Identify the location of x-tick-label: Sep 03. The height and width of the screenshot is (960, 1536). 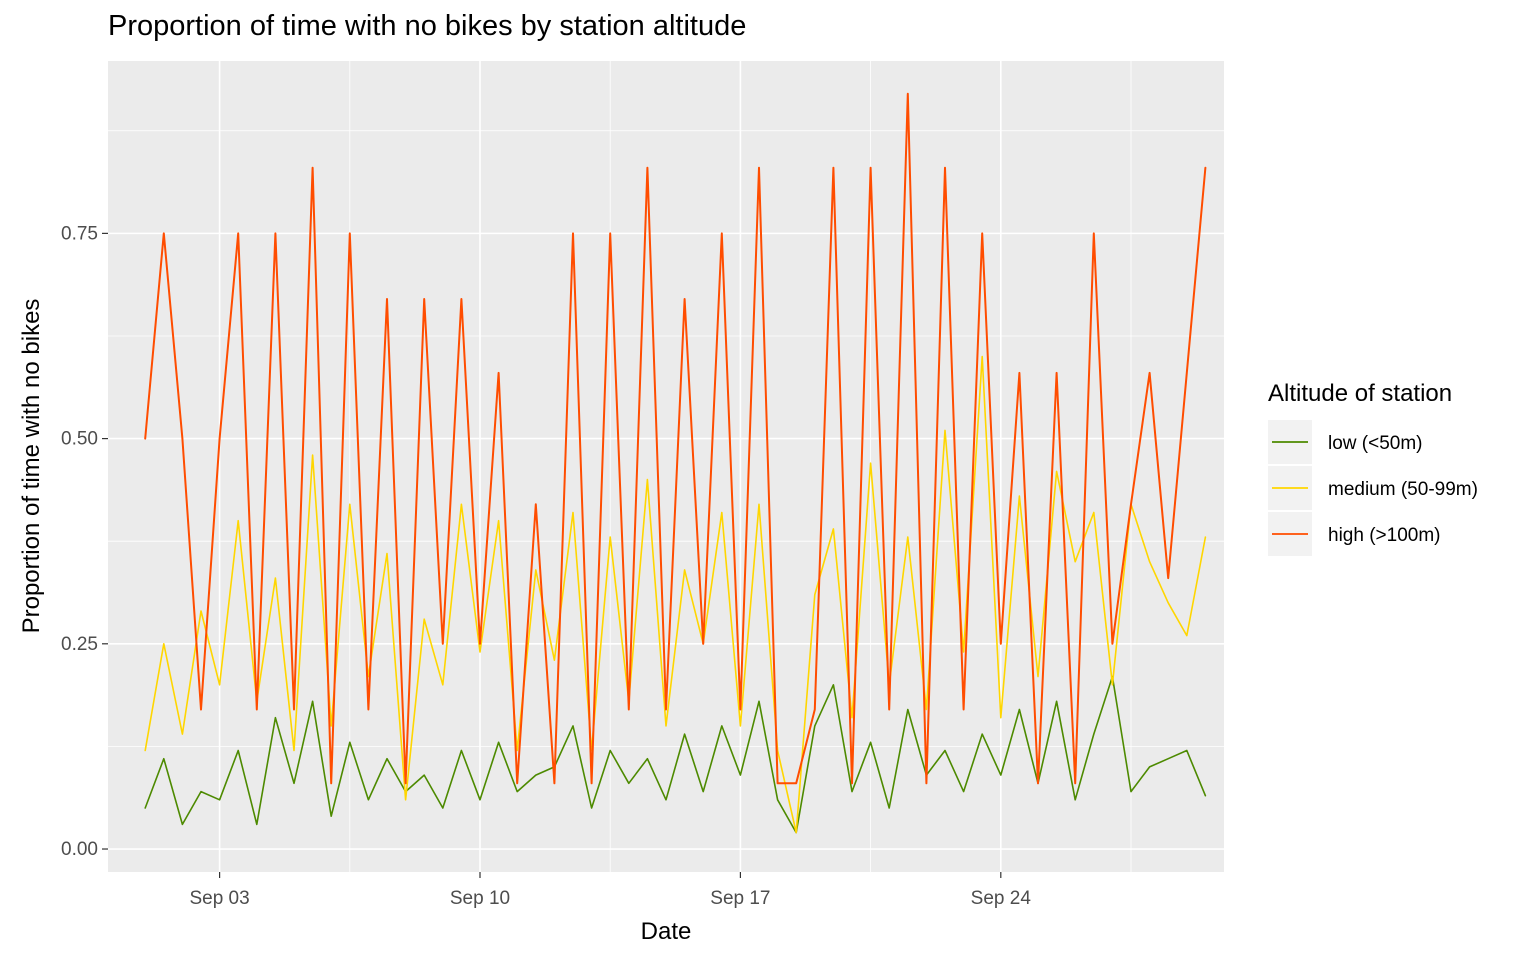
(219, 898).